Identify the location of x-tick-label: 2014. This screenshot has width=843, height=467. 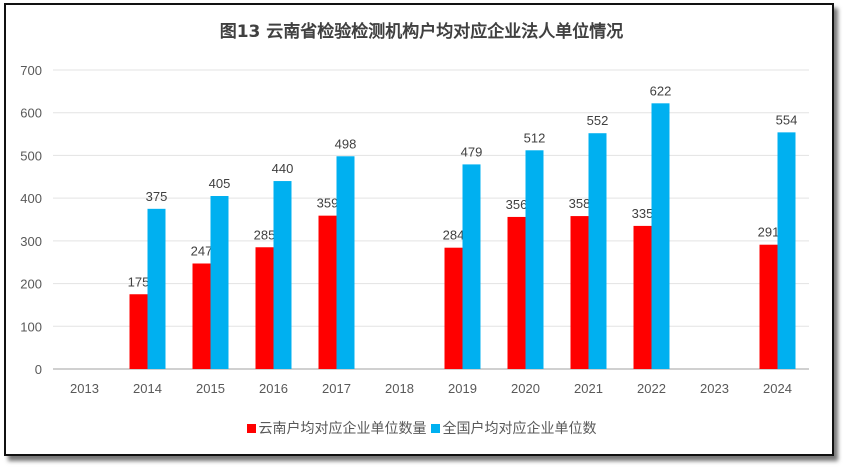
(147, 388).